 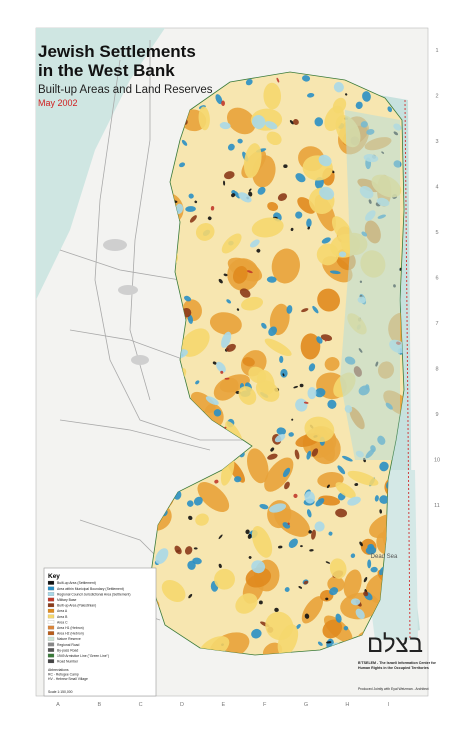 What do you see at coordinates (76, 583) in the screenshot?
I see `legend-label: Built-up Area (Settlement)` at bounding box center [76, 583].